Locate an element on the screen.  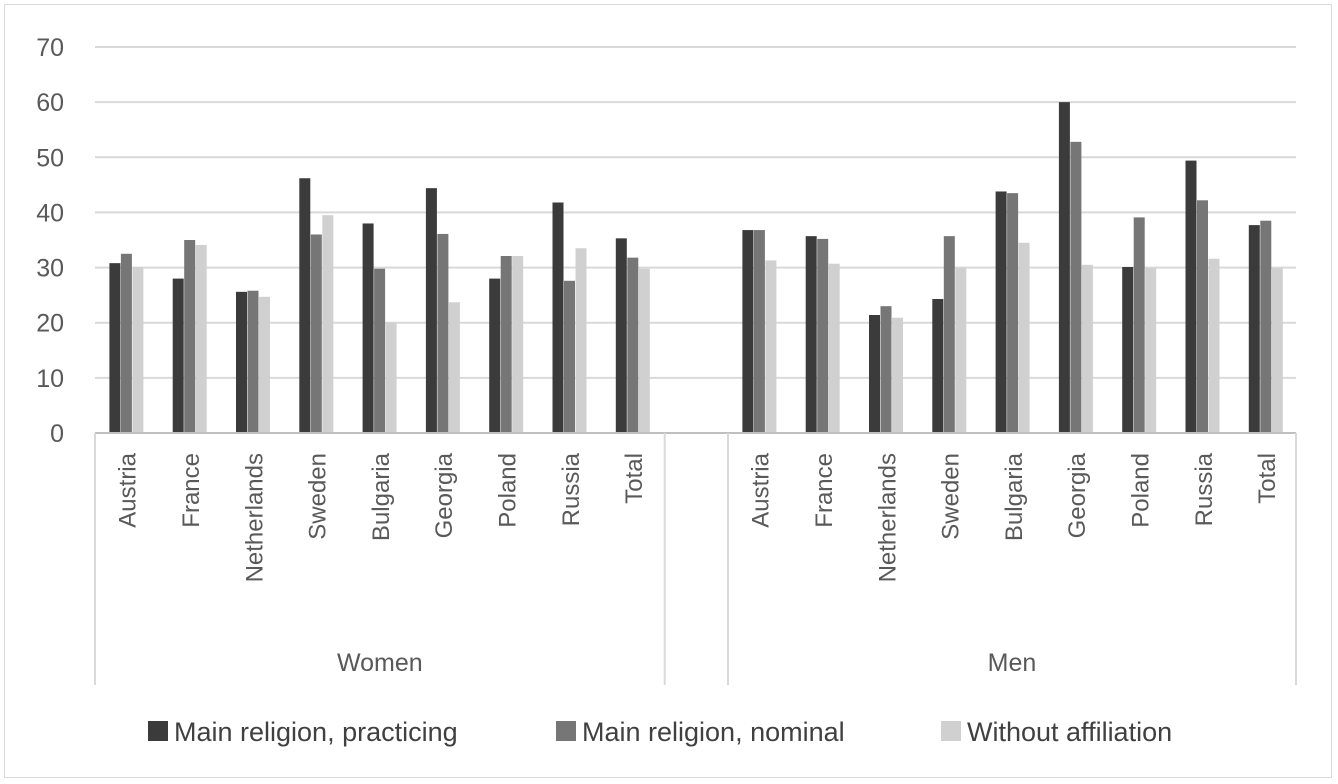
y-tick-label: 20 is located at coordinates (50, 324).